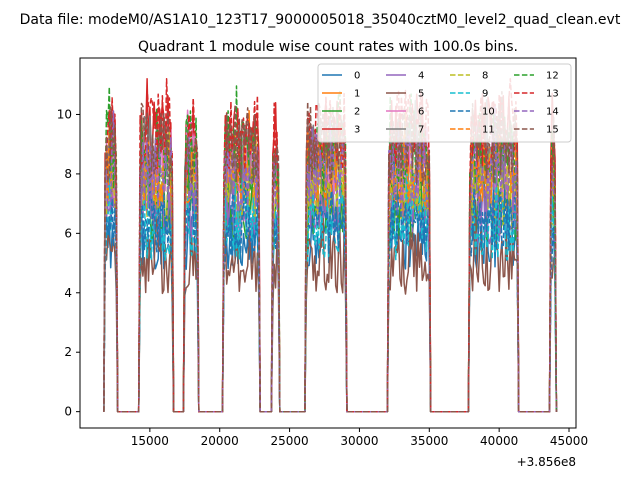 This screenshot has height=480, width=640. I want to click on y-tick-label: 2, so click(68, 352).